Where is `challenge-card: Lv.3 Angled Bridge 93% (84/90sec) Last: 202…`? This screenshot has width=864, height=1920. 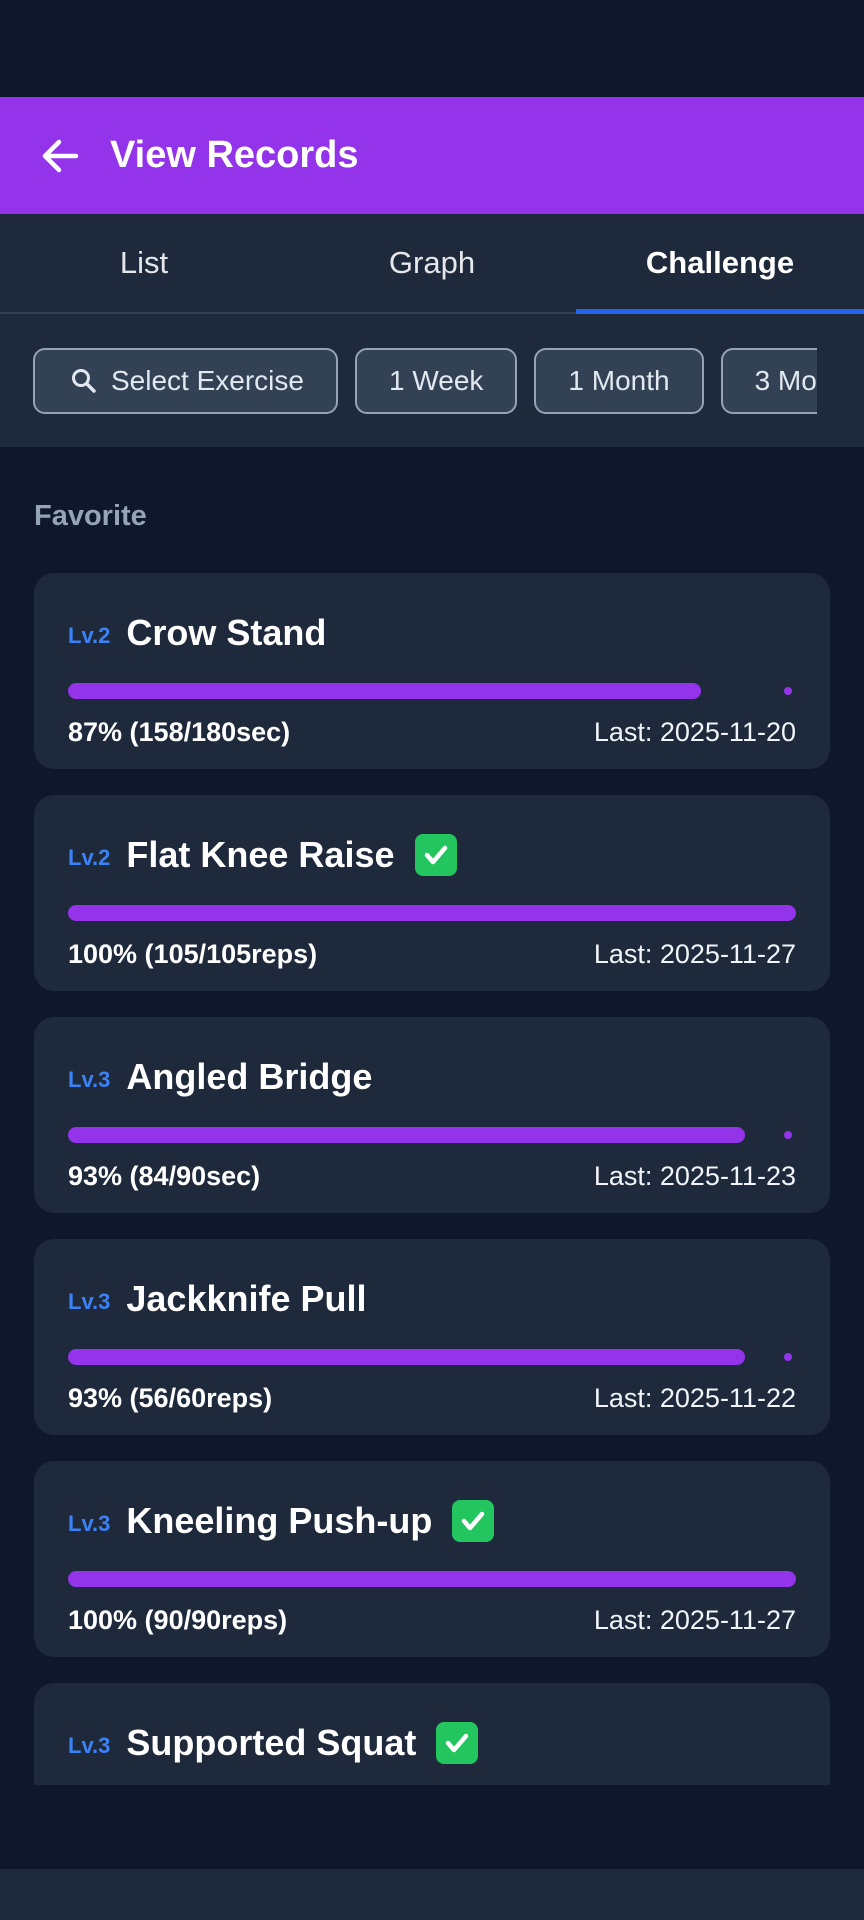 challenge-card: Lv.3 Angled Bridge 93% (84/90sec) Last: 202… is located at coordinates (432, 1115).